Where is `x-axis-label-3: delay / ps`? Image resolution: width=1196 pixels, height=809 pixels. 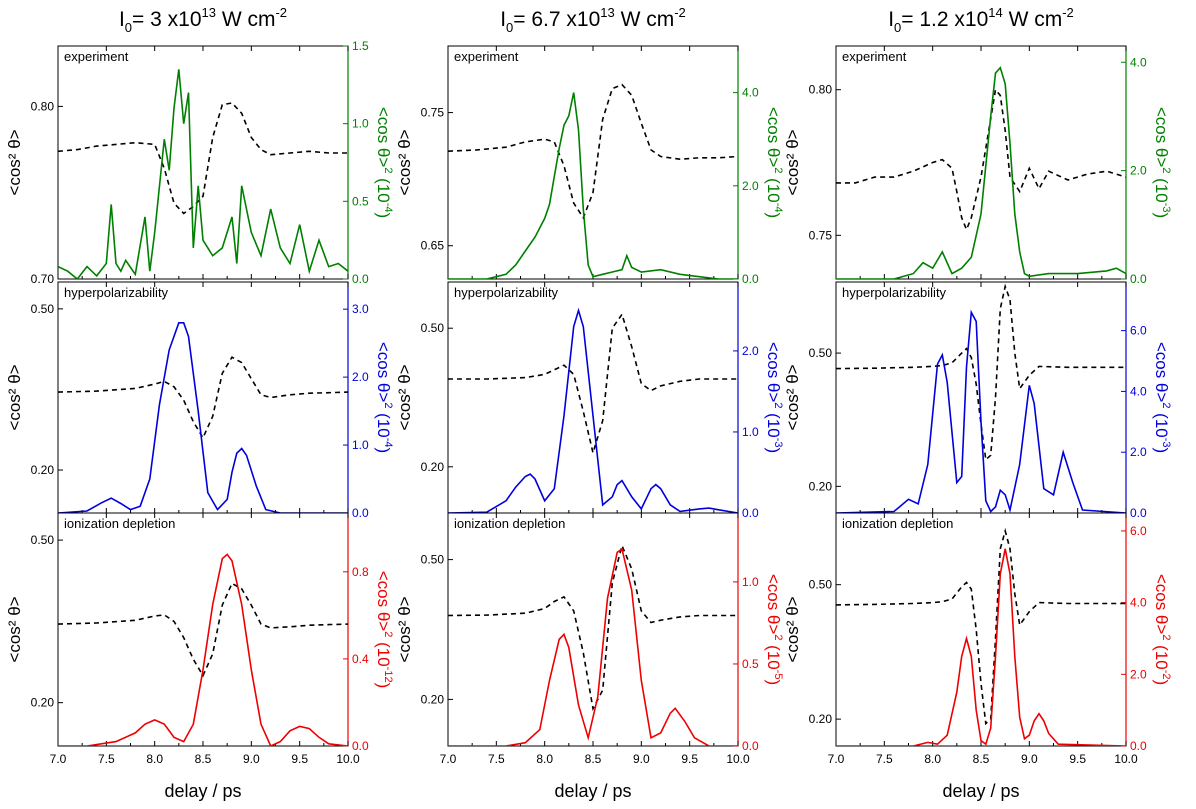
x-axis-label-3: delay / ps is located at coordinates (980, 791).